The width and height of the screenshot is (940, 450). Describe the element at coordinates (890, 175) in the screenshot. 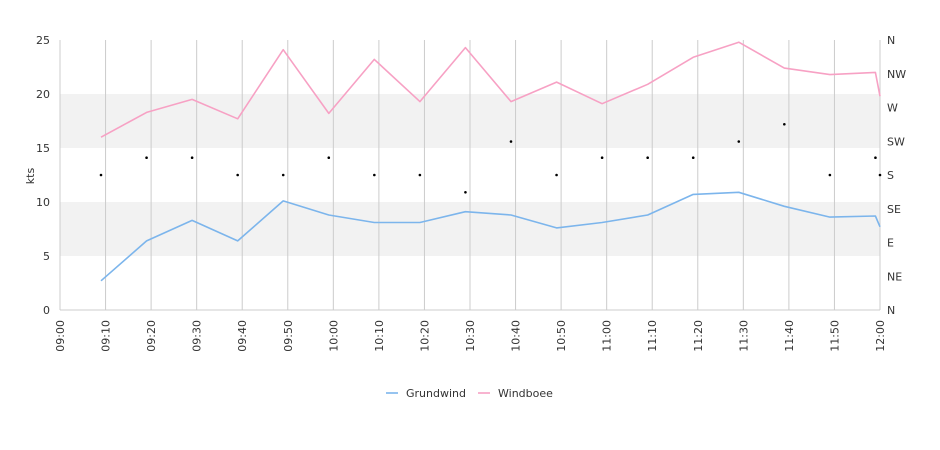

I see `y2-tick-label: S` at that location.